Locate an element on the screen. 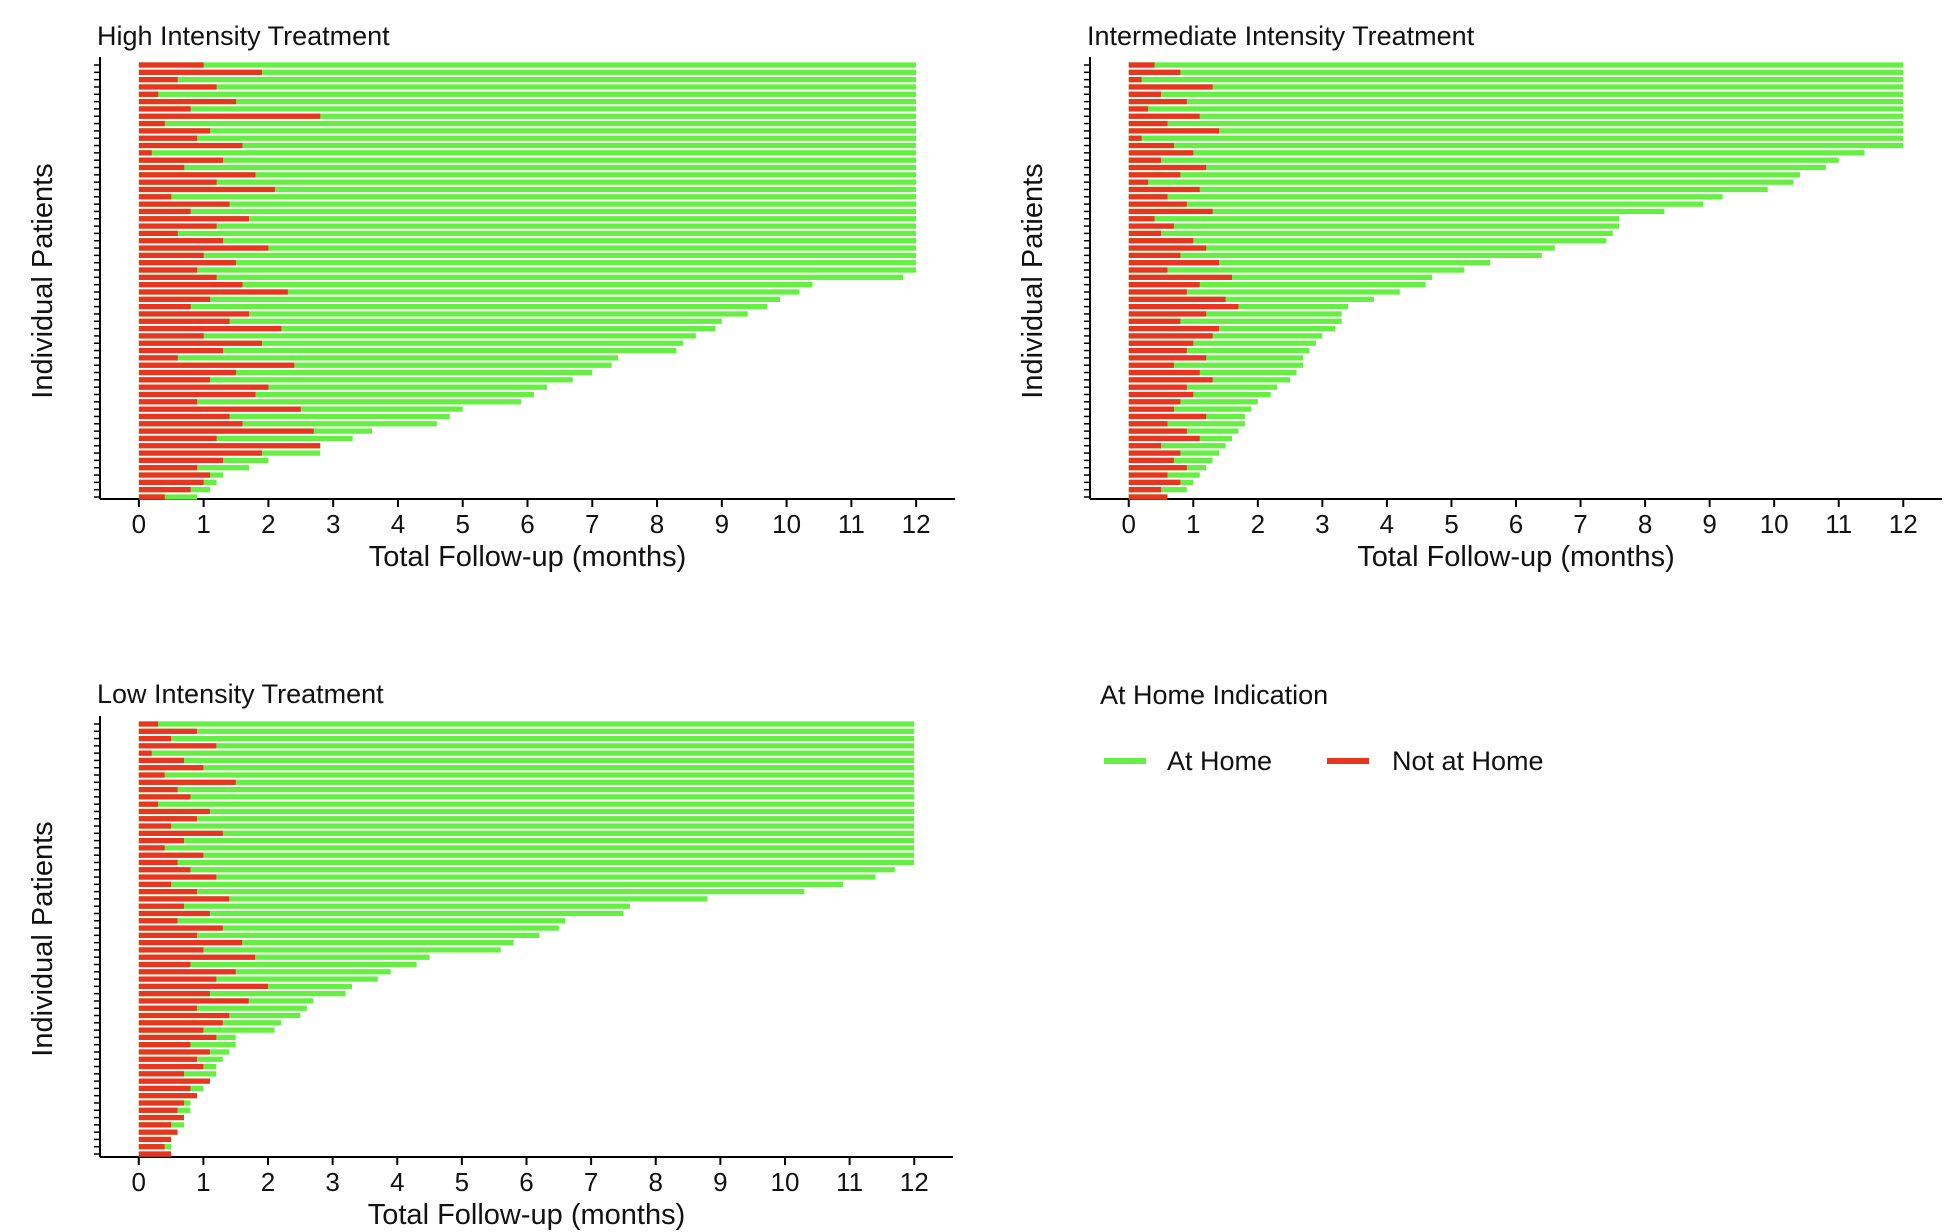  x-tick-label: 2 is located at coordinates (1258, 524).